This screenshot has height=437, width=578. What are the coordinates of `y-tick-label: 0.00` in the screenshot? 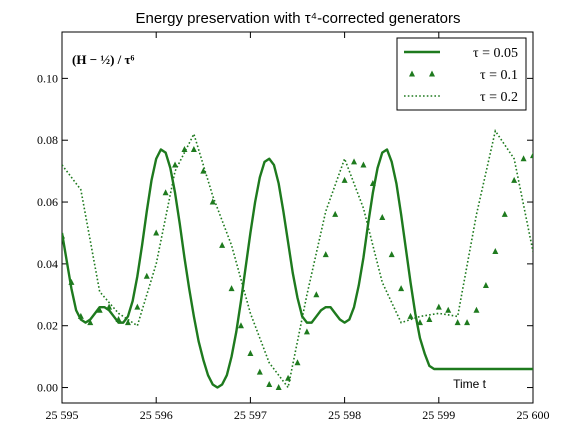 It's located at (47, 388).